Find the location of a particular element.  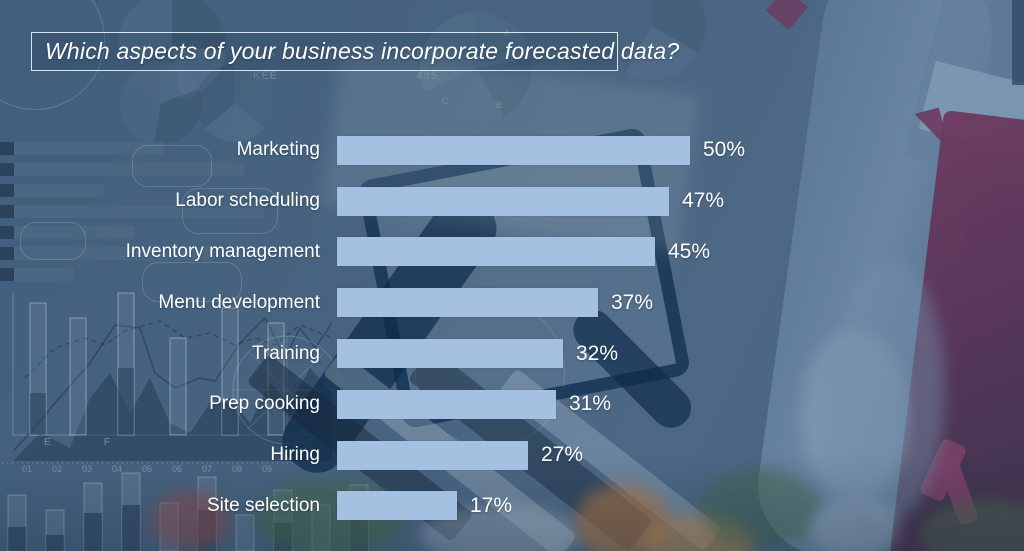

bar-row: Hiring 27% is located at coordinates (512, 455).